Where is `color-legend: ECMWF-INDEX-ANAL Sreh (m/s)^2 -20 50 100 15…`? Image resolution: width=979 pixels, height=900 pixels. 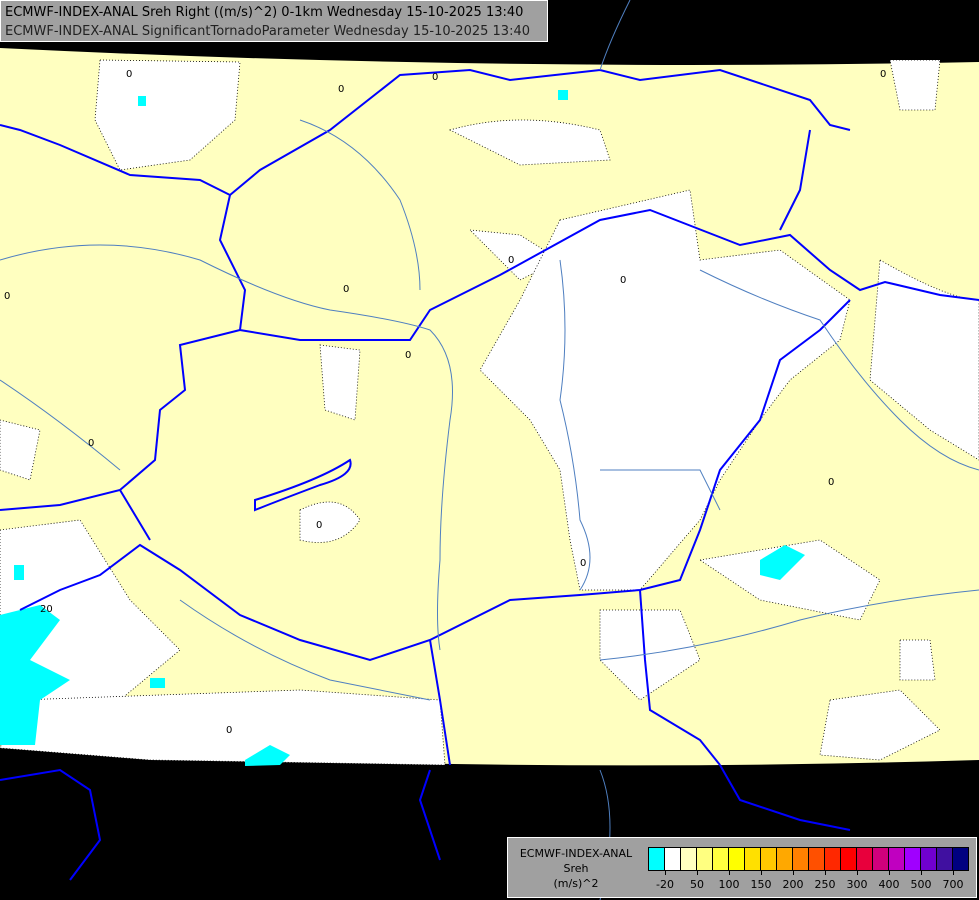
color-legend: ECMWF-INDEX-ANAL Sreh (m/s)^2 -20 50 100 15… is located at coordinates (742, 867).